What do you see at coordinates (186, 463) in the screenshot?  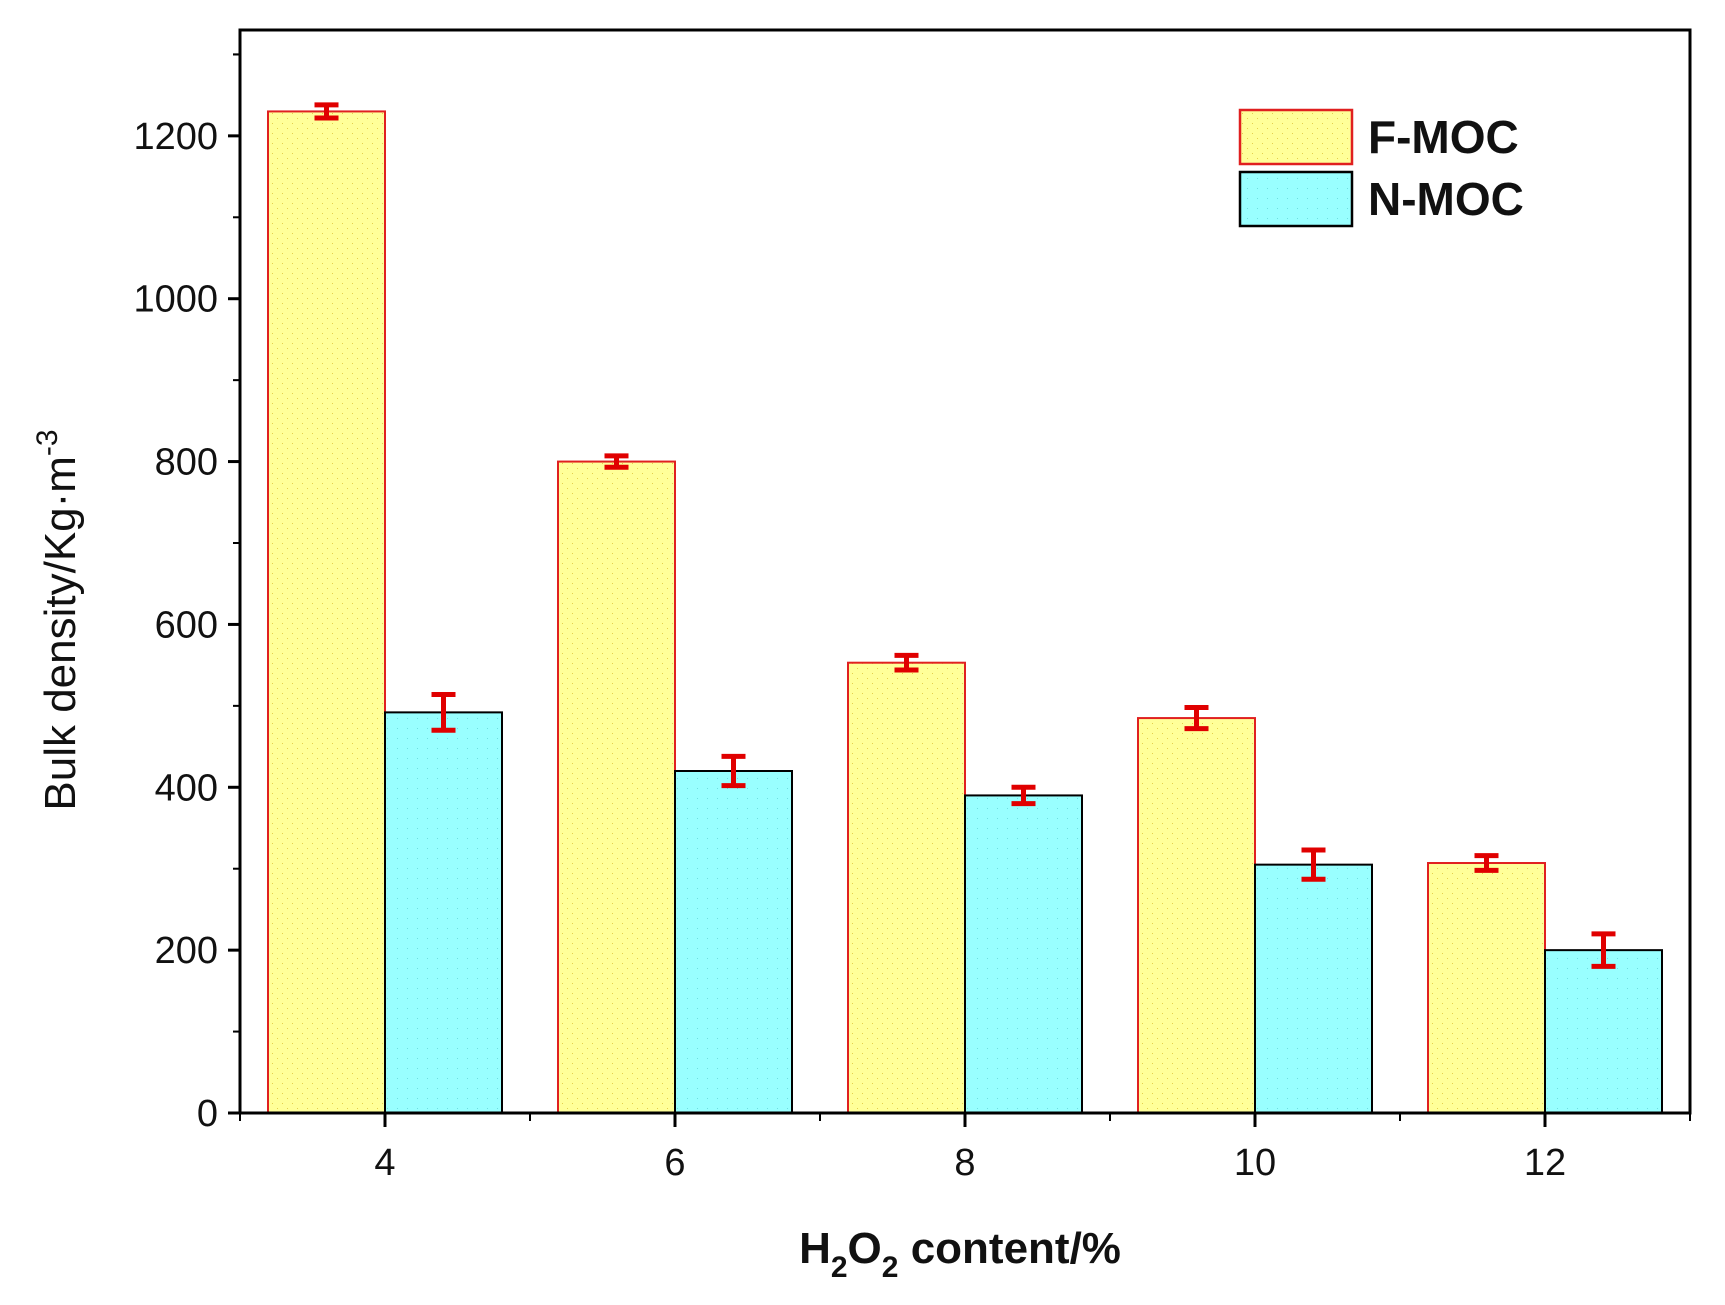 I see `y-tick-label: 800` at bounding box center [186, 463].